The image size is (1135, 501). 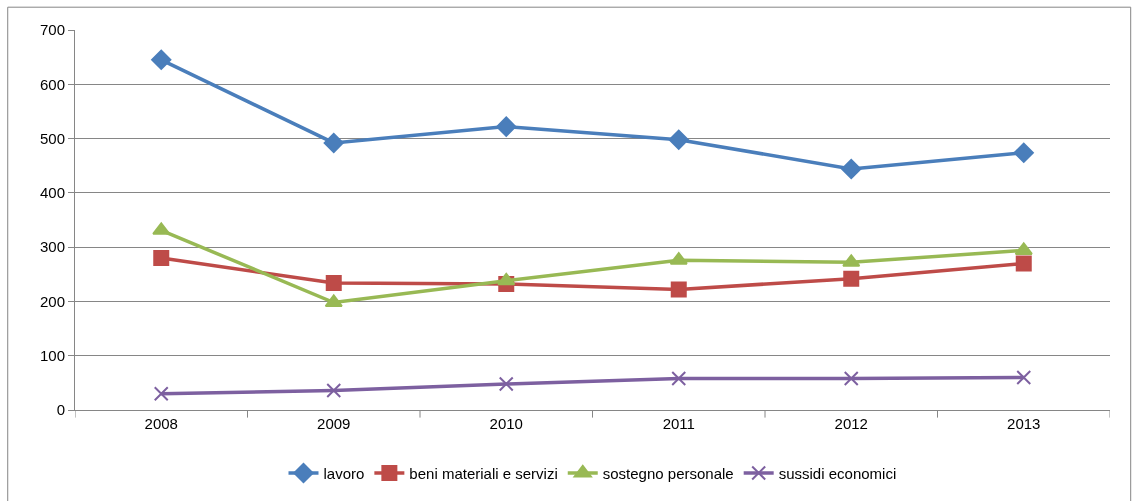 What do you see at coordinates (60, 410) in the screenshot?
I see `y-tick-label: 0` at bounding box center [60, 410].